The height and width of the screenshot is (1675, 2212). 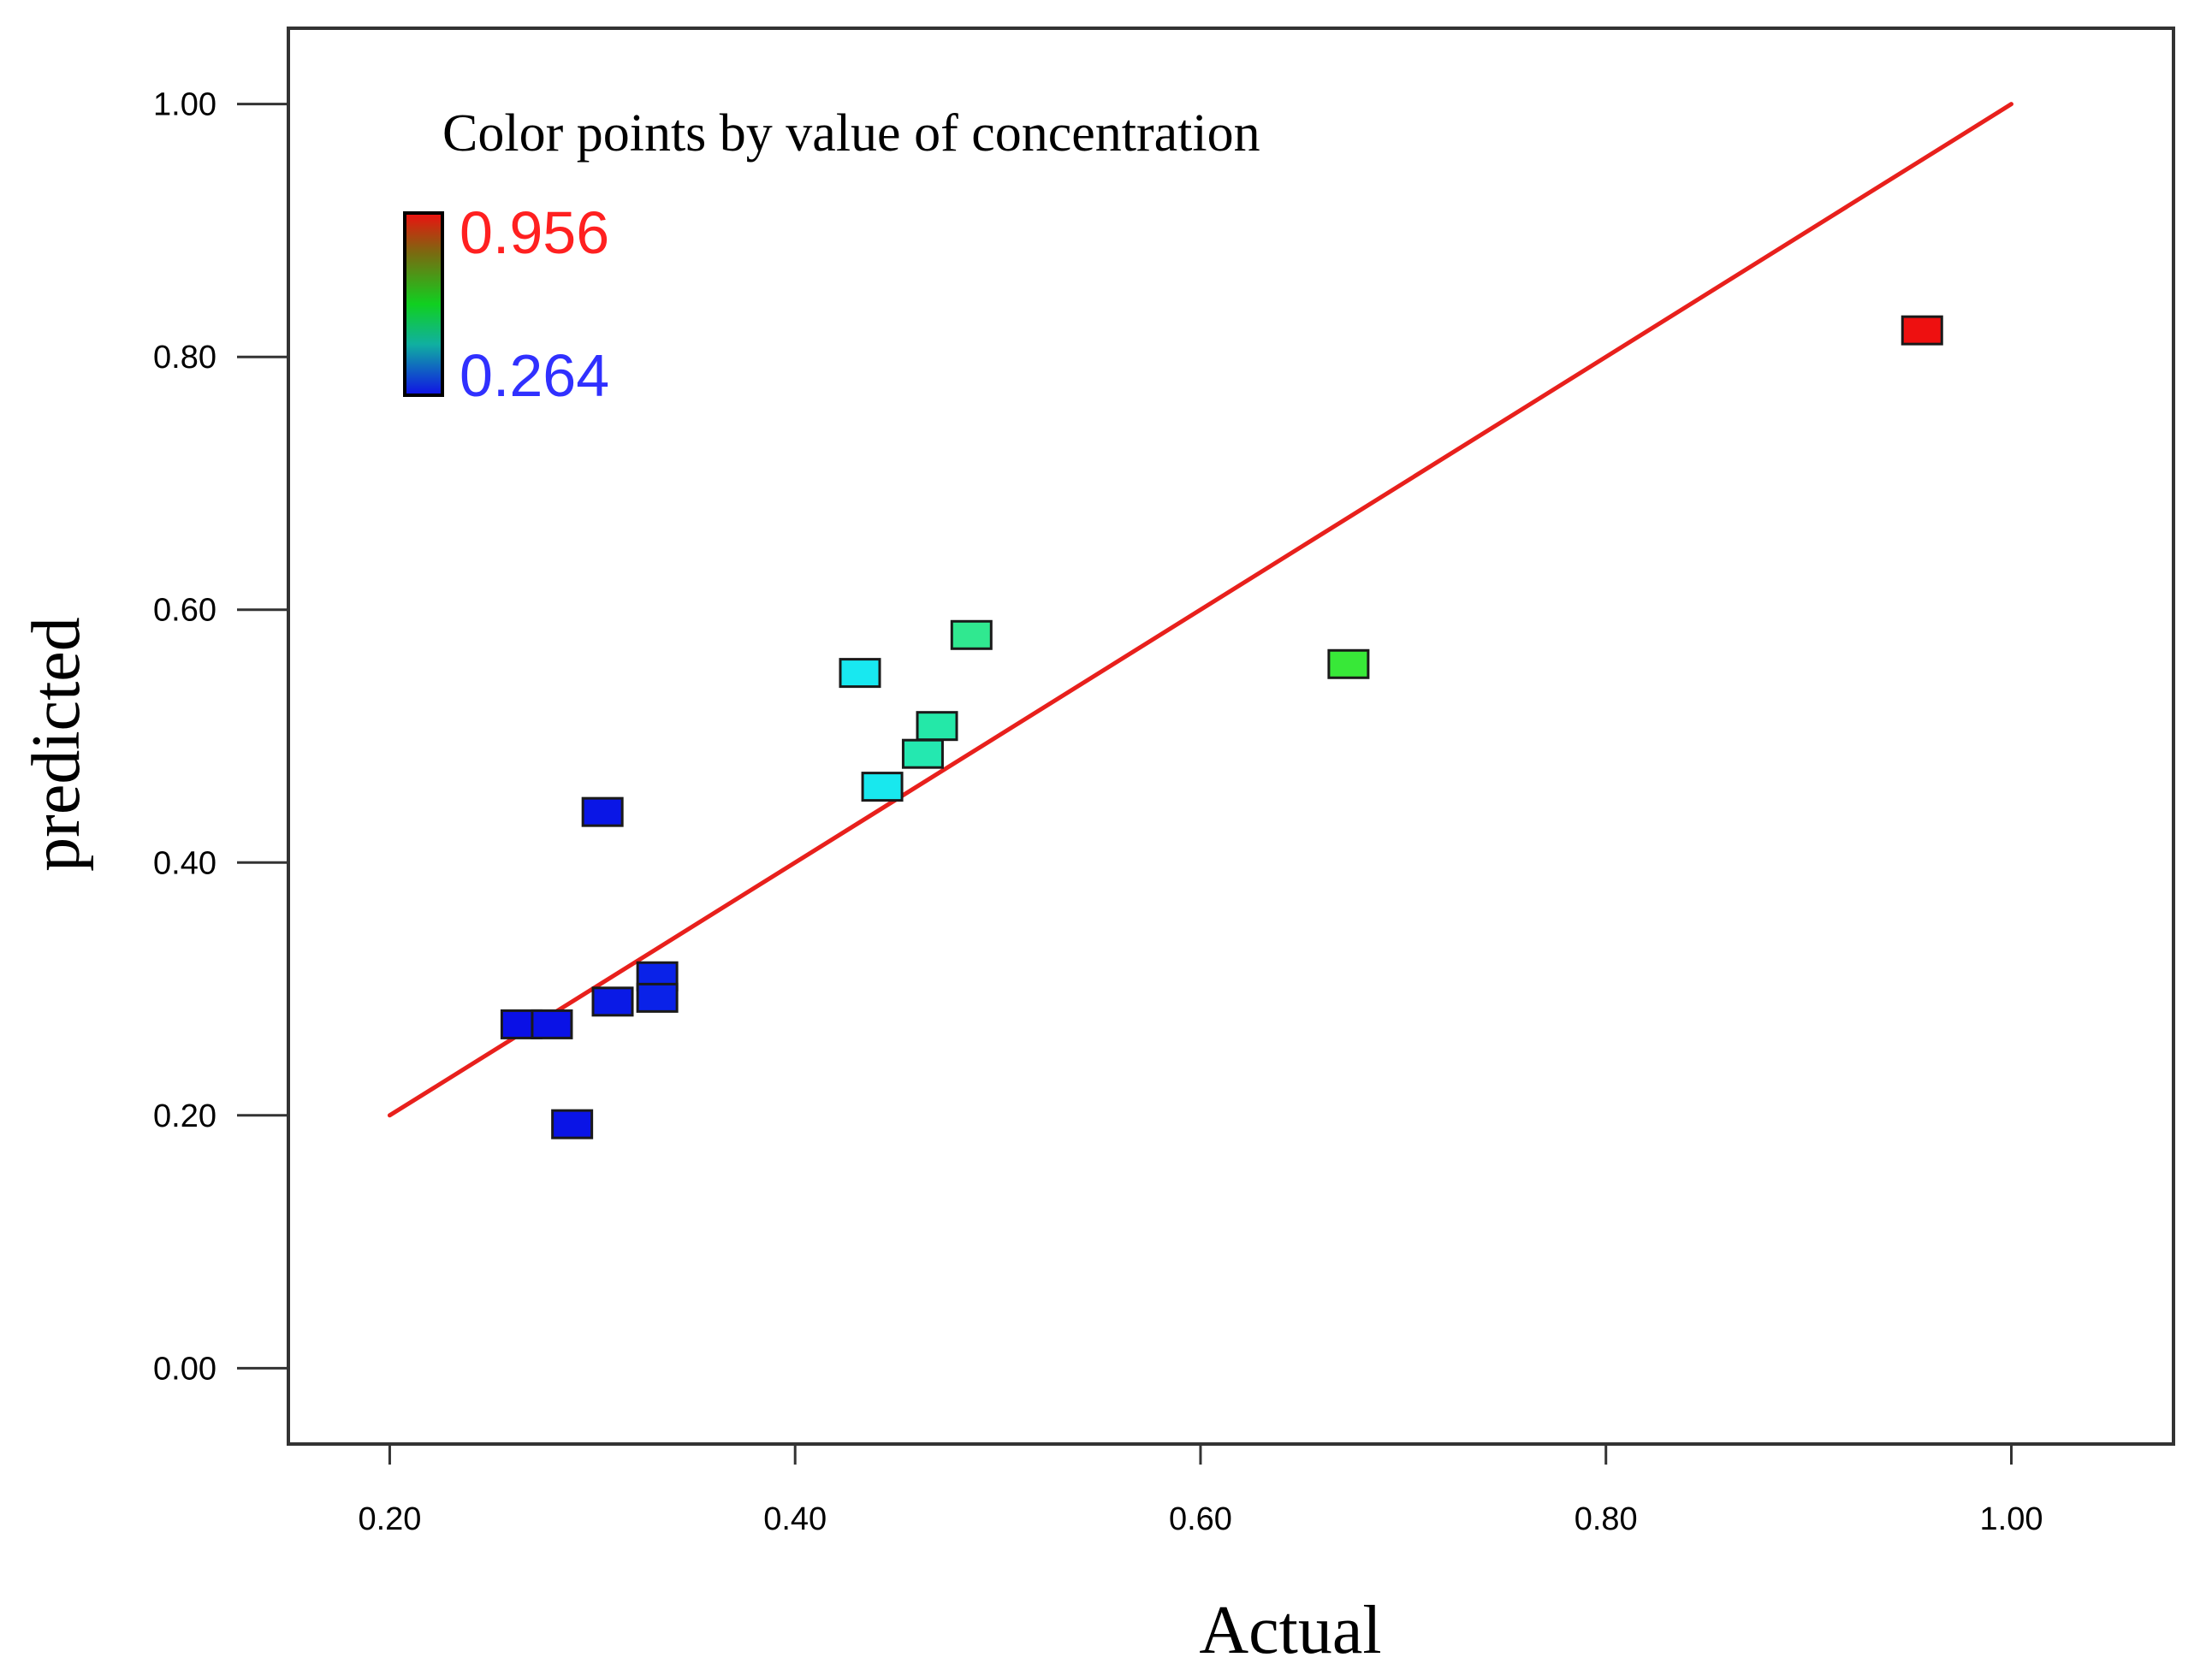 What do you see at coordinates (1290, 1630) in the screenshot?
I see `x-axis-title: Actual` at bounding box center [1290, 1630].